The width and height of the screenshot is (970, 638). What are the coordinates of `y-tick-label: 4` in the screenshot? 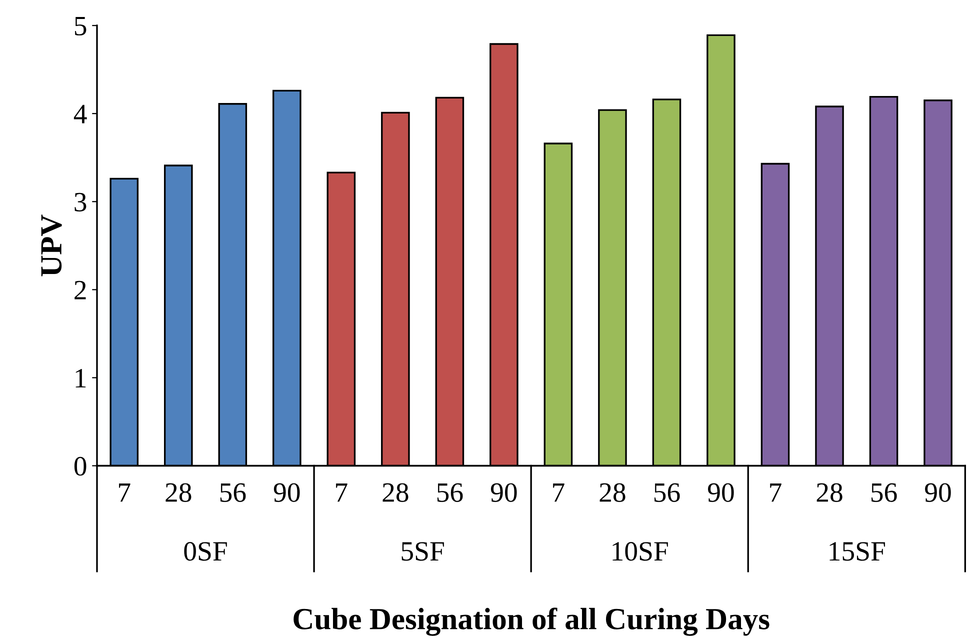 It's located at (80, 114).